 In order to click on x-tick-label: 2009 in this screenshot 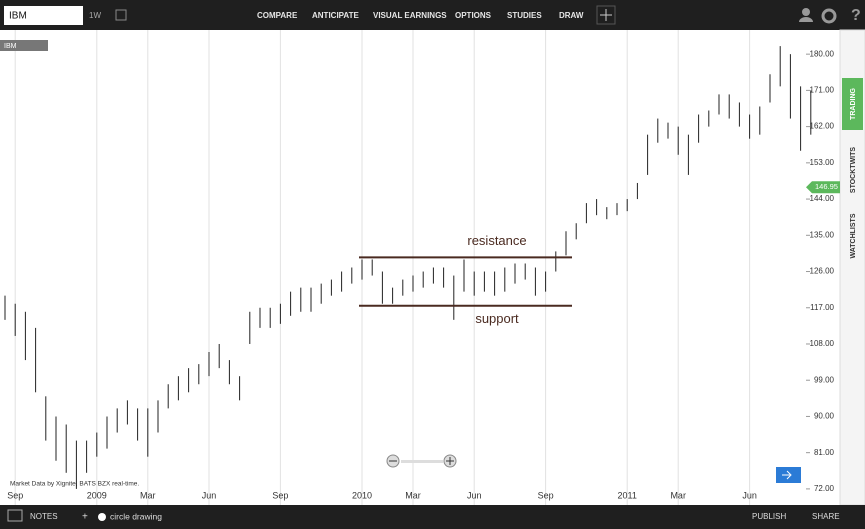, I will do `click(97, 495)`.